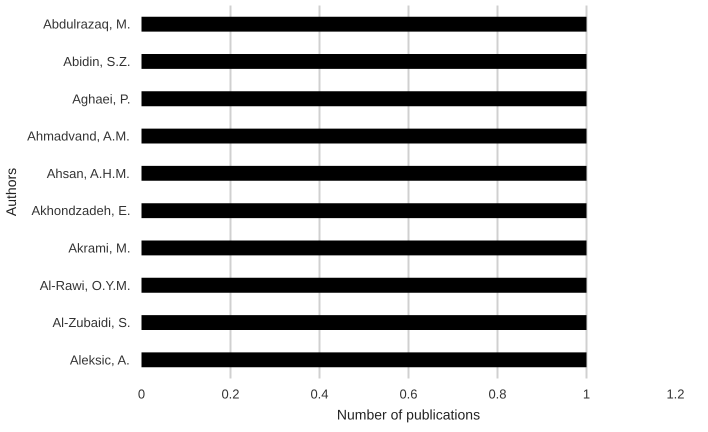  I want to click on y-tick-label: Abdulrazaq, M., so click(87, 24).